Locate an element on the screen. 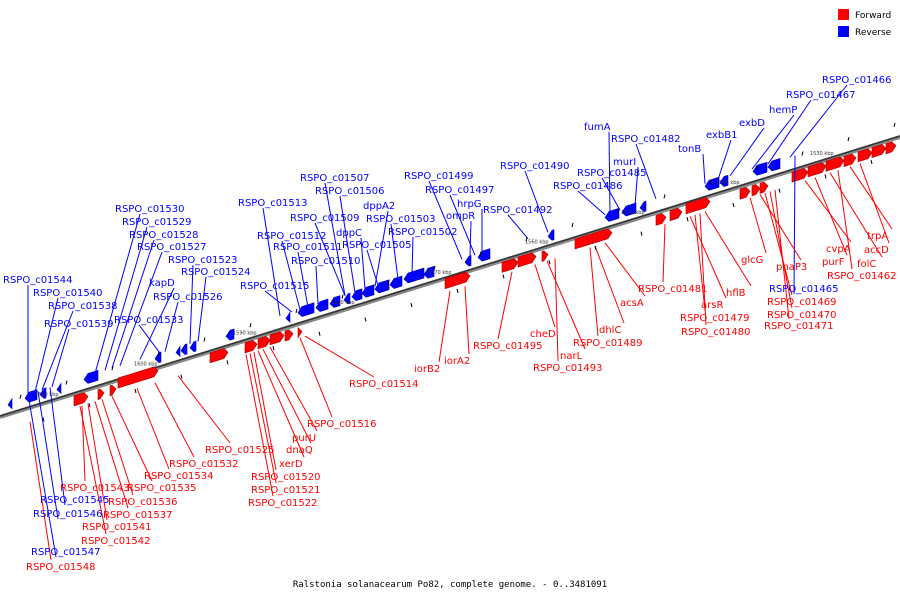 Image resolution: width=900 pixels, height=600 pixels. gene-label: hemP is located at coordinates (783, 110).